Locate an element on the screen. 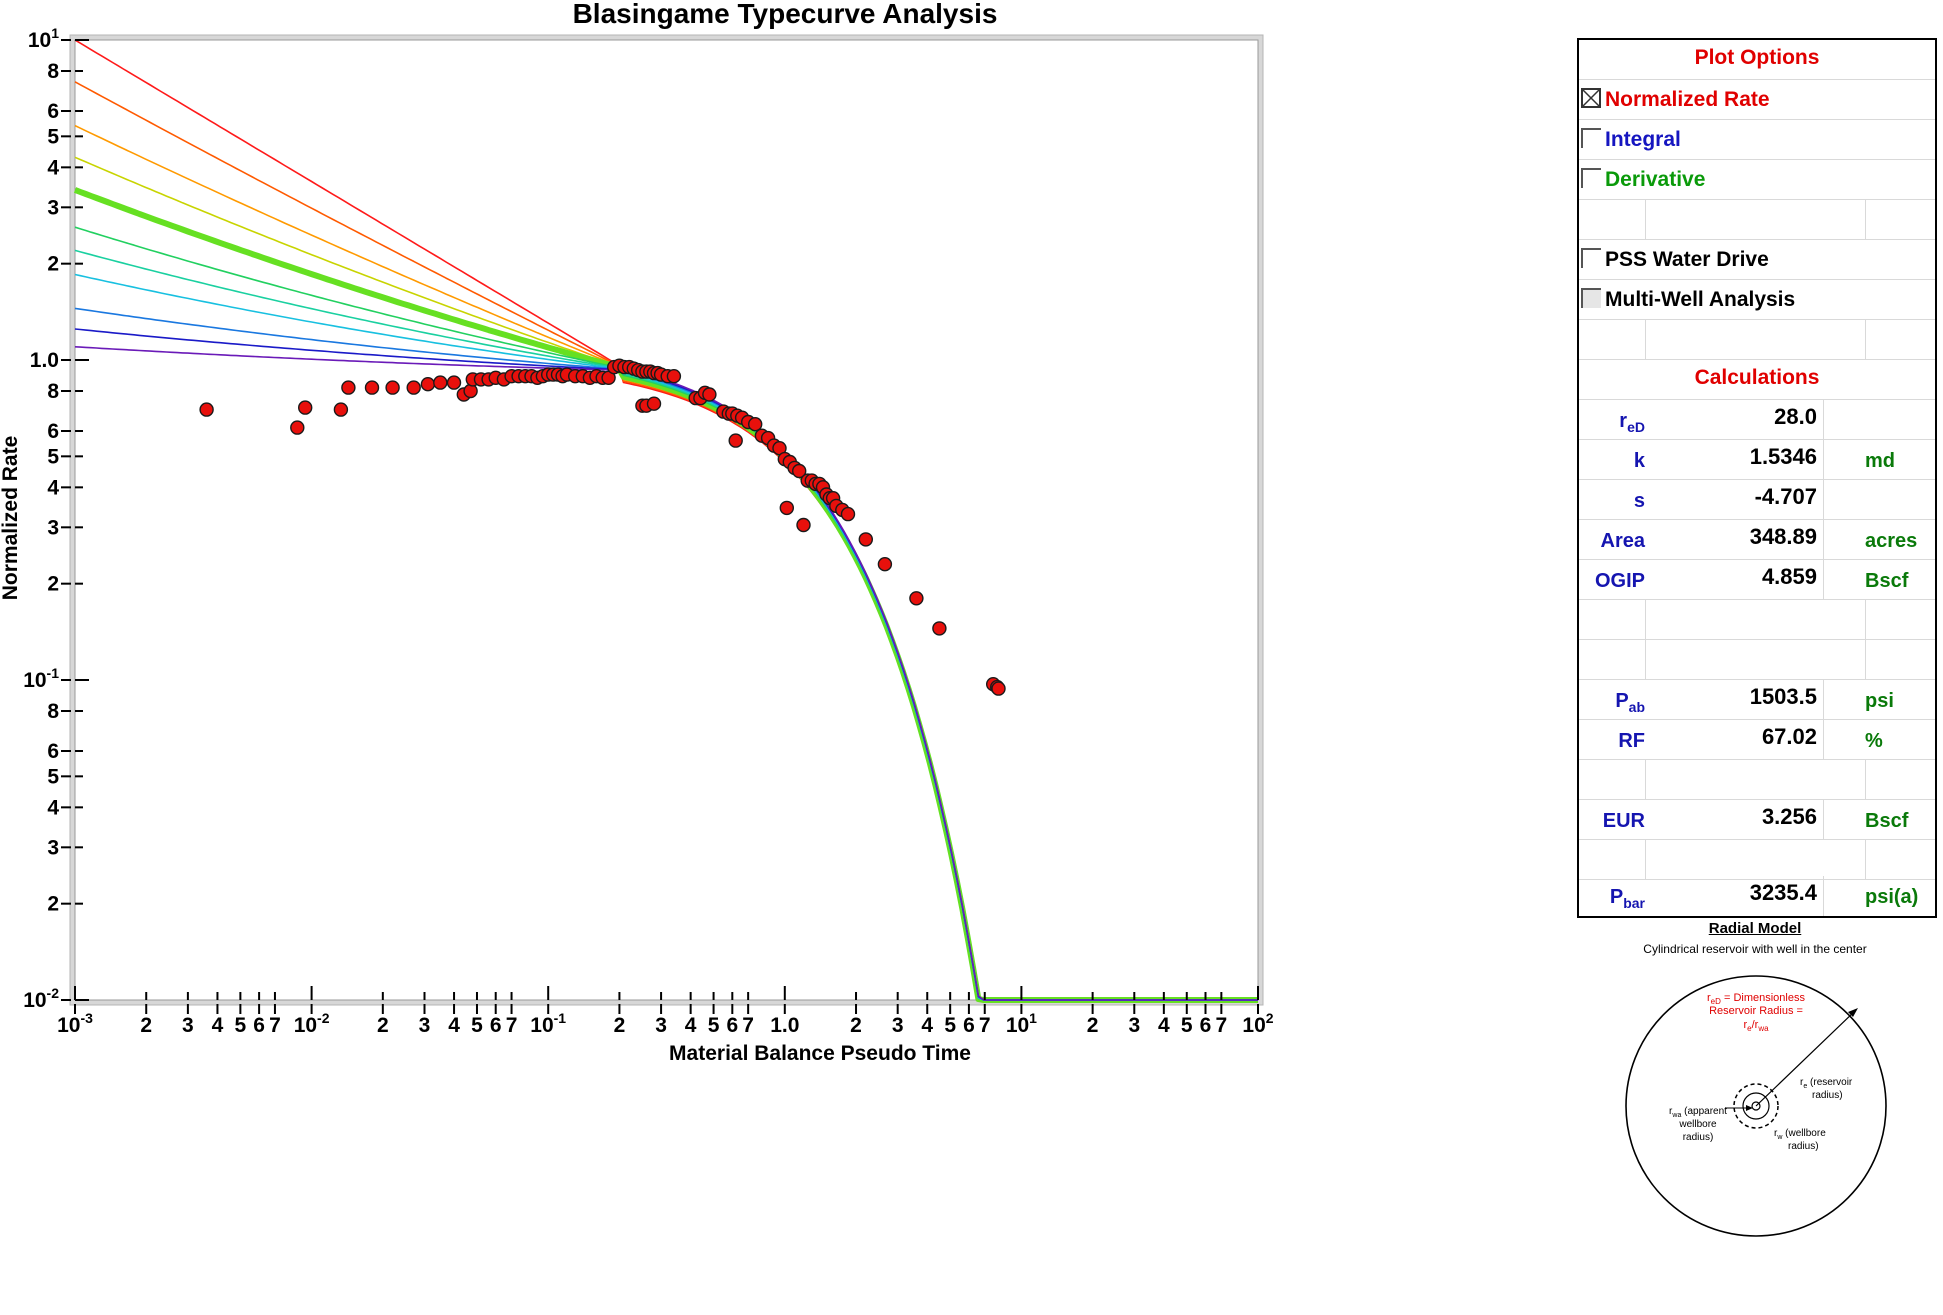  calc-row-k: k 1.5346 md is located at coordinates (1757, 460).